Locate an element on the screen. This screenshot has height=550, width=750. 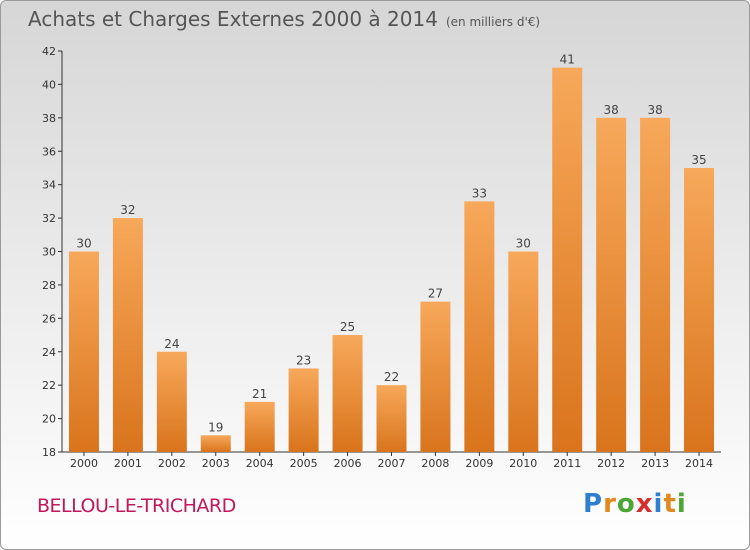
y-tick-label: 22 is located at coordinates (49, 385).